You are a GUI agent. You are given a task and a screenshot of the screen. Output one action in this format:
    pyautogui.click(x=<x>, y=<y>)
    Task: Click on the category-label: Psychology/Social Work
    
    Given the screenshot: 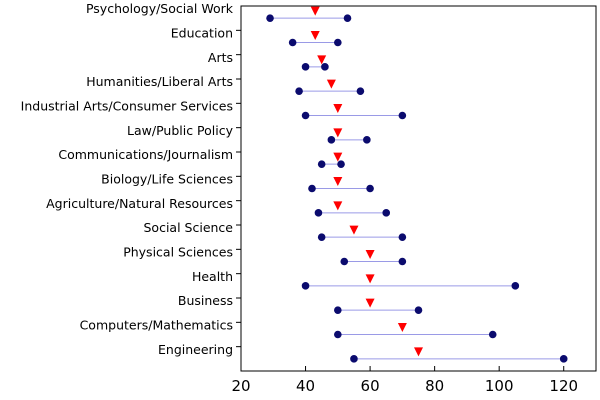 What is the action you would take?
    pyautogui.click(x=160, y=8)
    